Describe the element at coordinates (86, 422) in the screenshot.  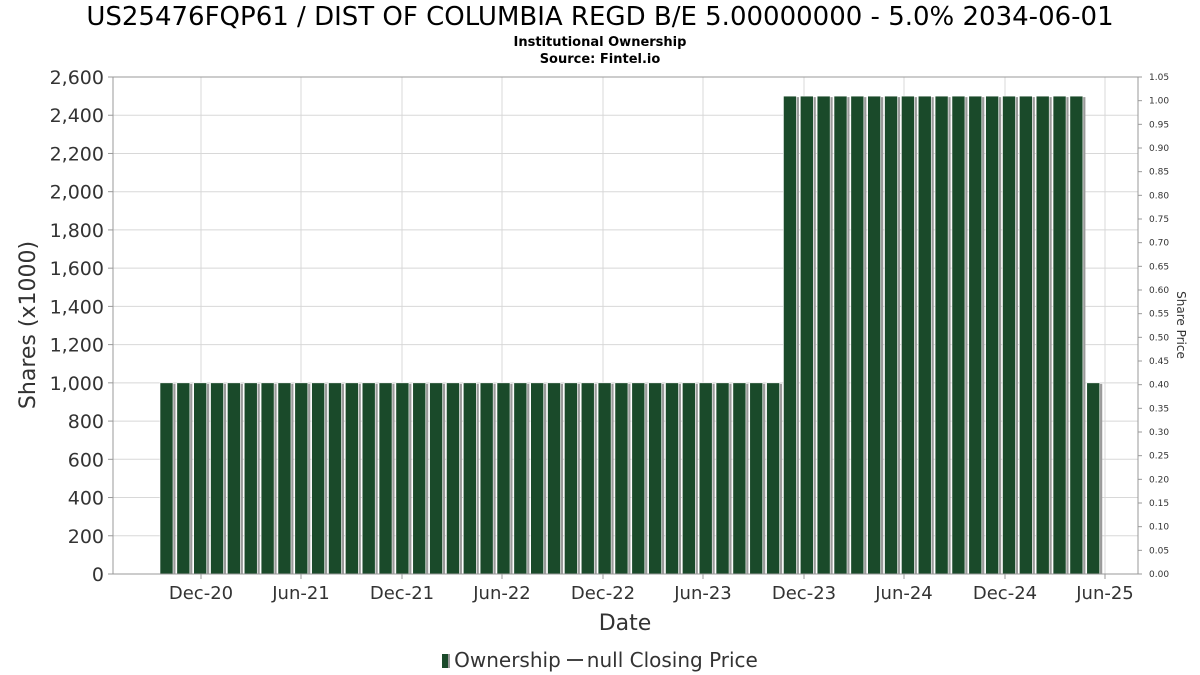
I see `y-tick-label: 800` at that location.